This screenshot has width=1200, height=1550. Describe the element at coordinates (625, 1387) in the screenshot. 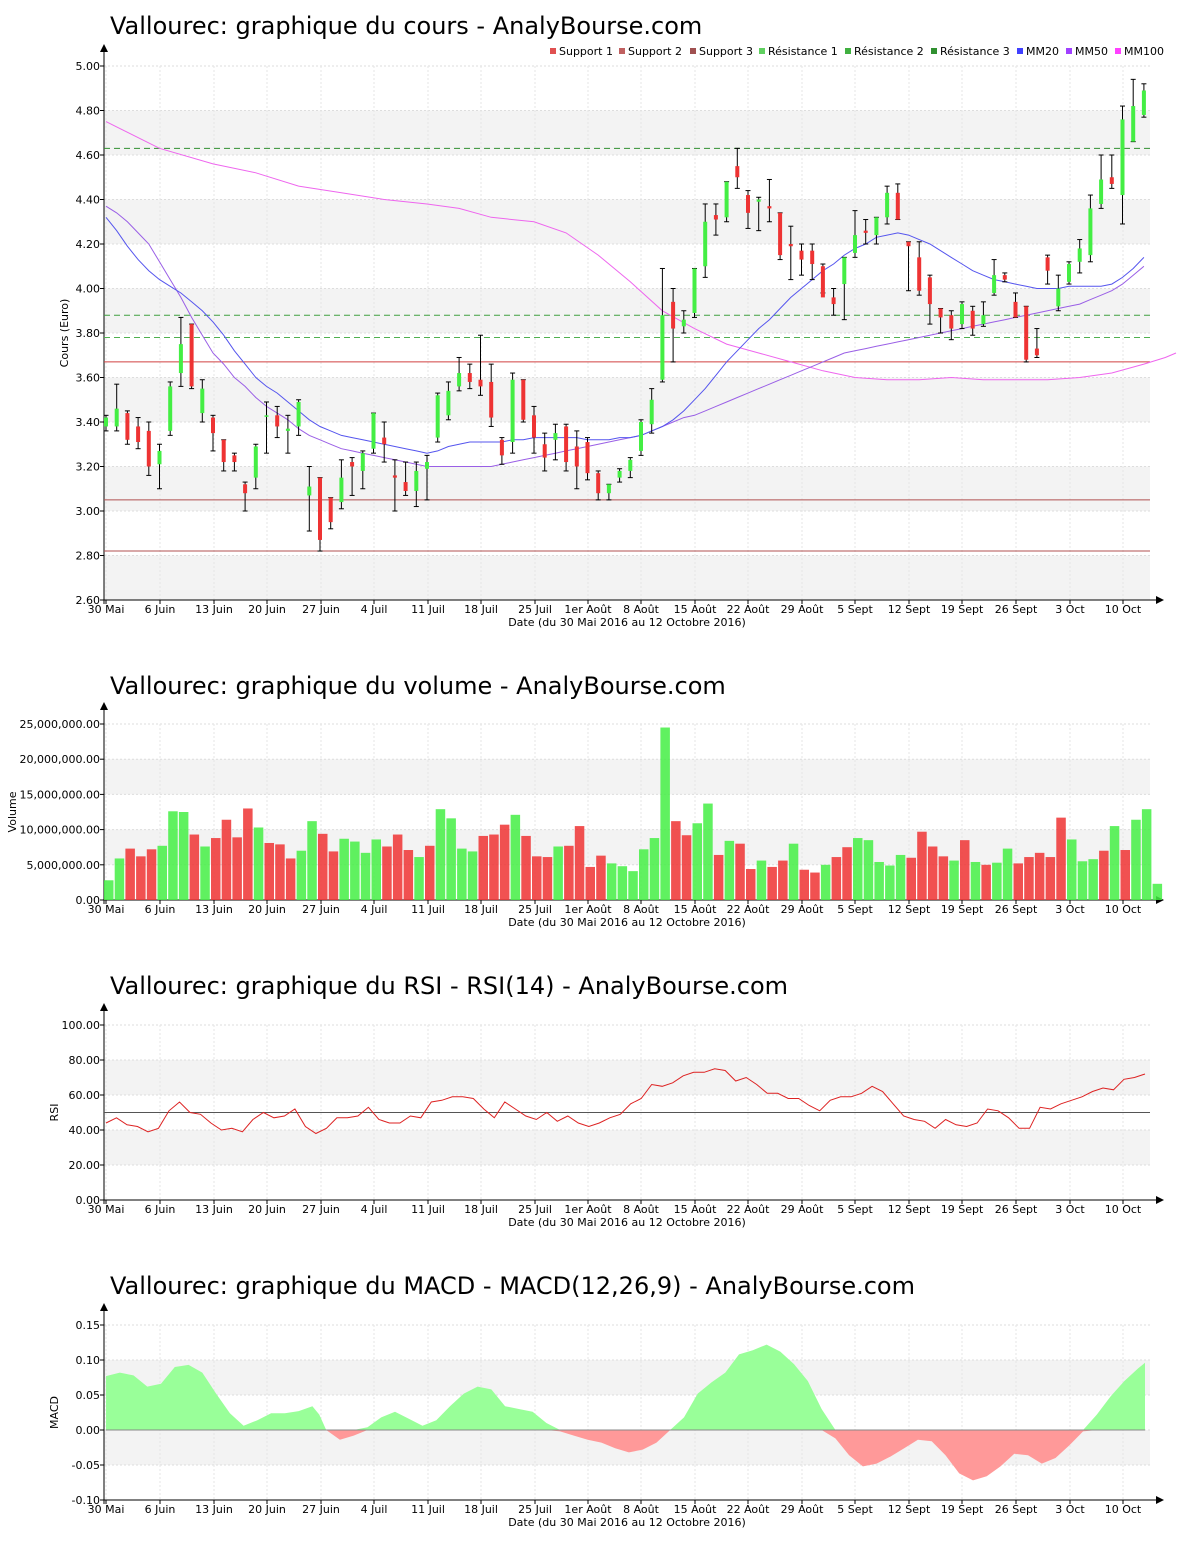

I see `macd-positive-area` at that location.